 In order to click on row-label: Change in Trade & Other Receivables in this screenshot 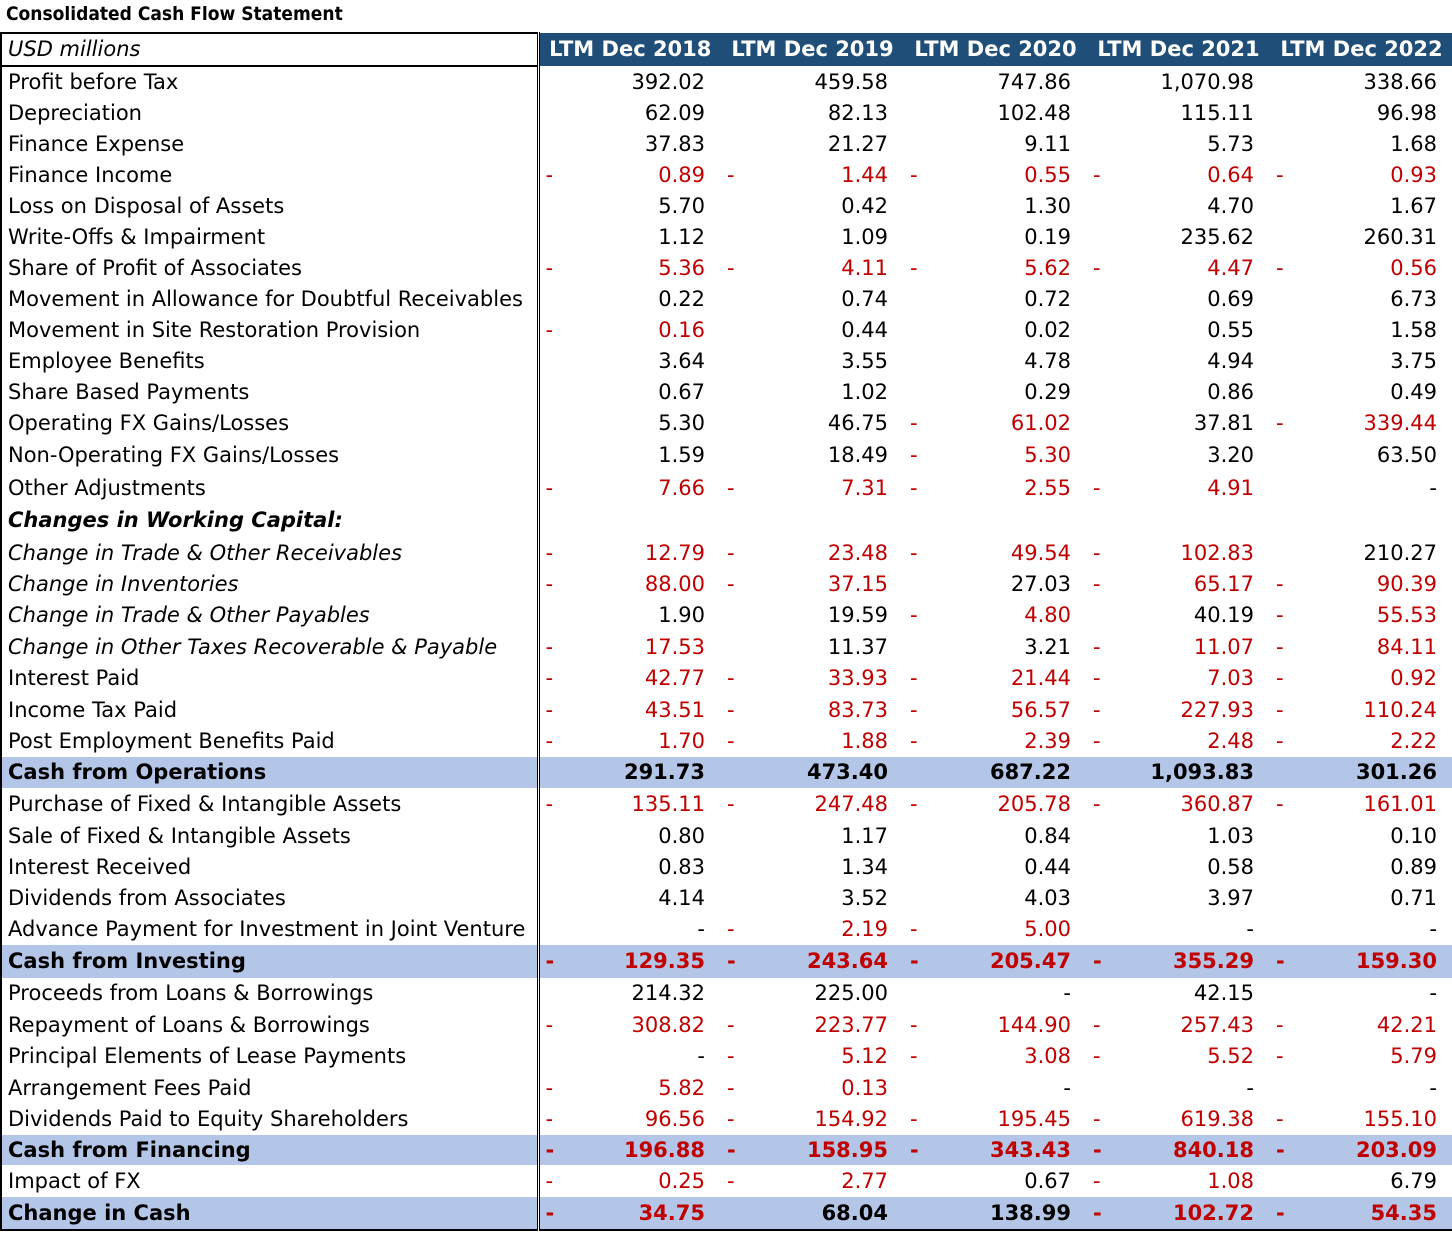, I will do `click(270, 553)`.